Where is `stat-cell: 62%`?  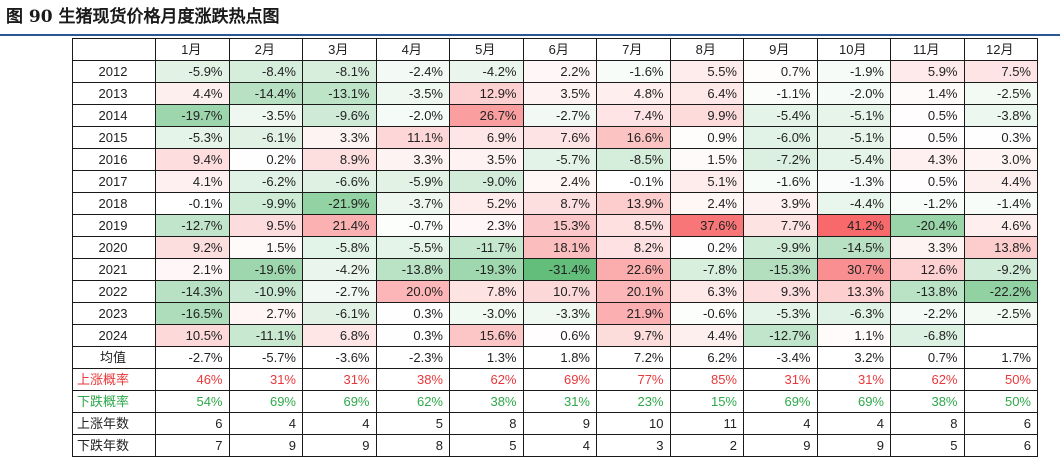 stat-cell: 62% is located at coordinates (486, 379).